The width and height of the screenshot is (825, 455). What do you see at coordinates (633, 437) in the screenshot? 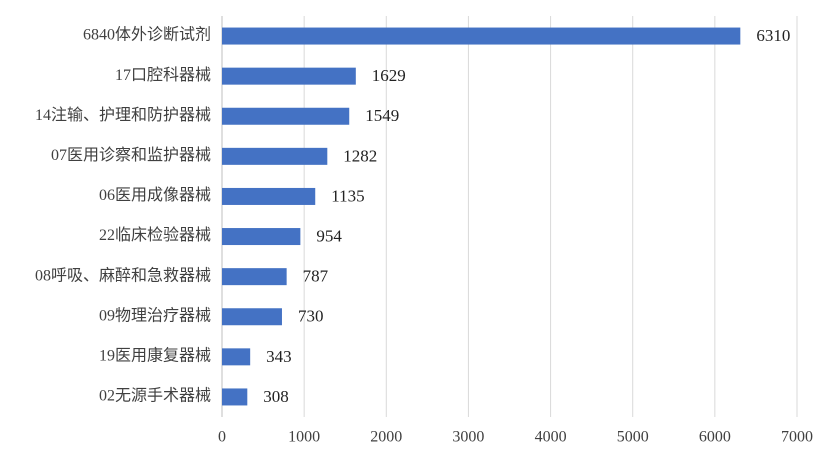
I see `x-tick-label: 5000` at bounding box center [633, 437].